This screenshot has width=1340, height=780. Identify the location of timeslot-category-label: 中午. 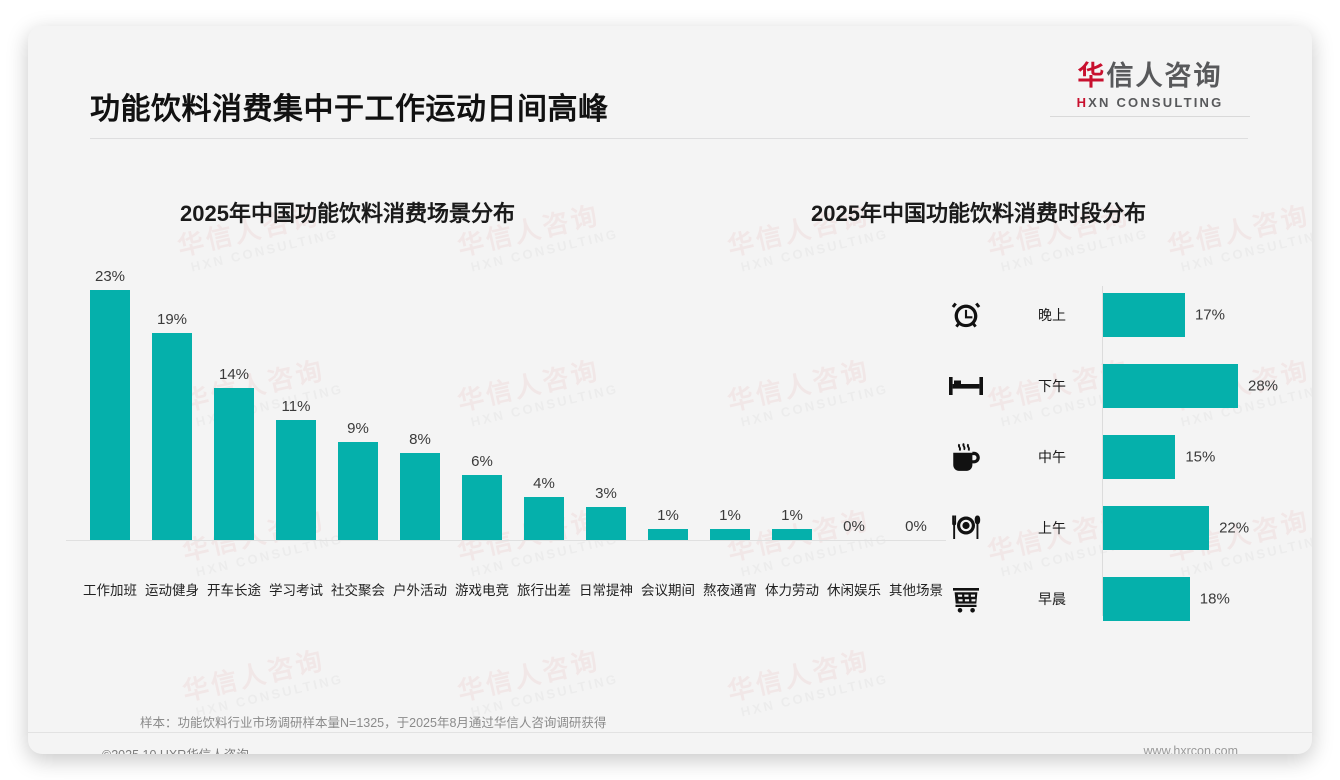
(1052, 457).